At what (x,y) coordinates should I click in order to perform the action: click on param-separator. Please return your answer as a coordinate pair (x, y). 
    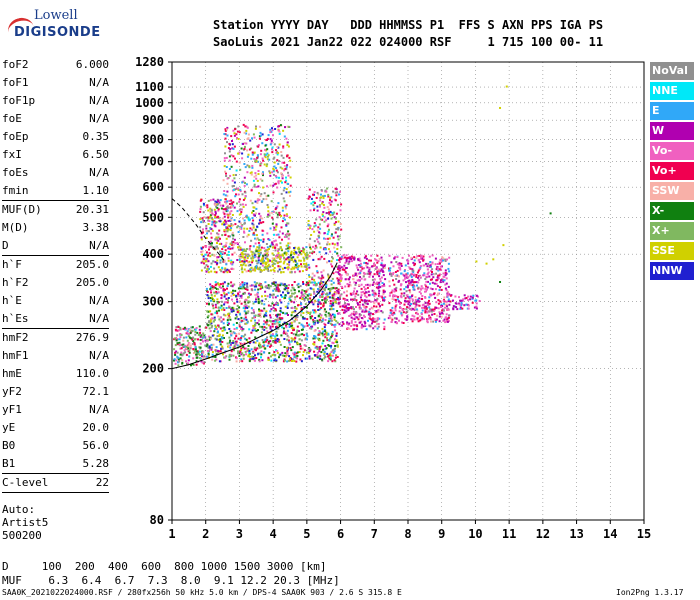
    Looking at the image, I should click on (55, 492).